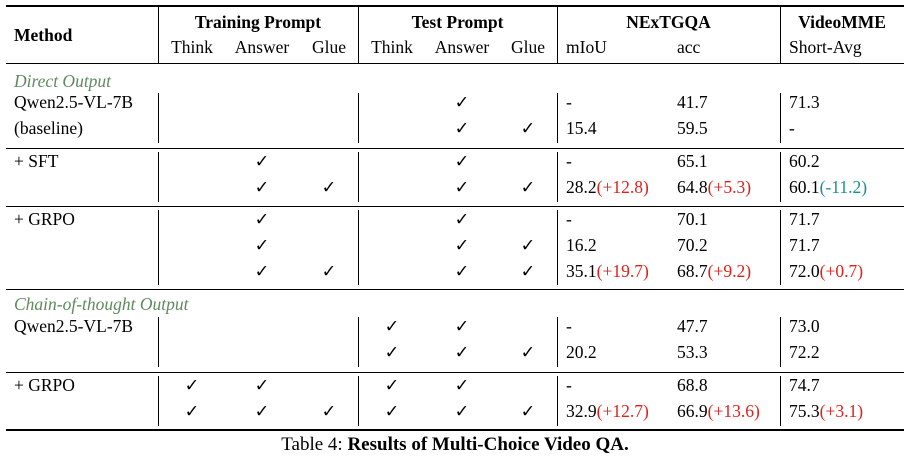 Image resolution: width=910 pixels, height=463 pixels. I want to click on subheader-test-answer: Answer, so click(462, 47).